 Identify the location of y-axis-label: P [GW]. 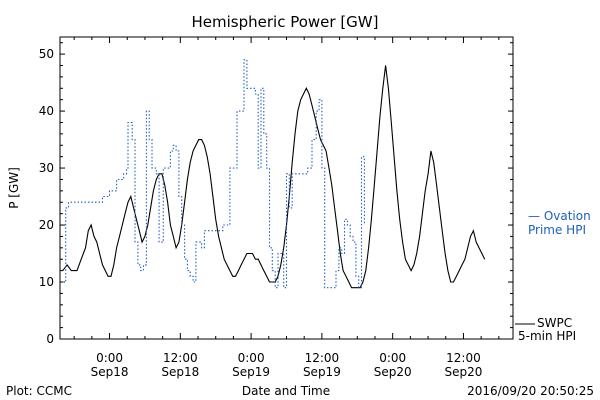
(14, 188).